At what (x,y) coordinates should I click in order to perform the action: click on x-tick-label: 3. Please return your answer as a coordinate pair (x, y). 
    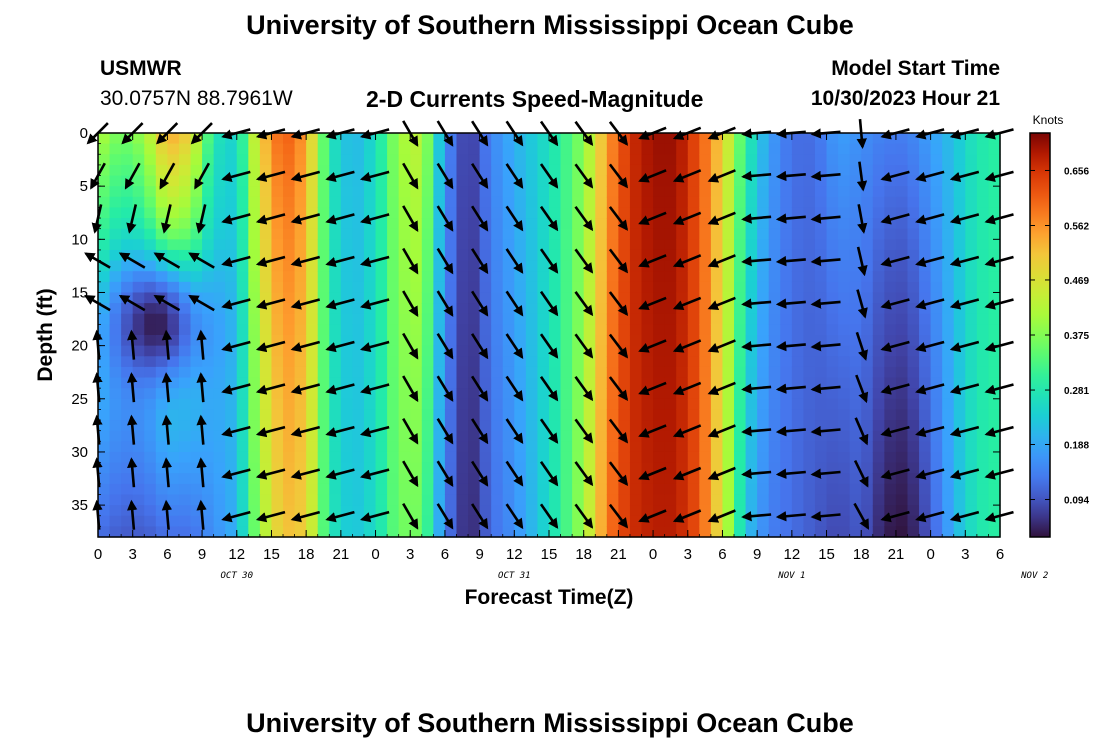
    Looking at the image, I should click on (410, 554).